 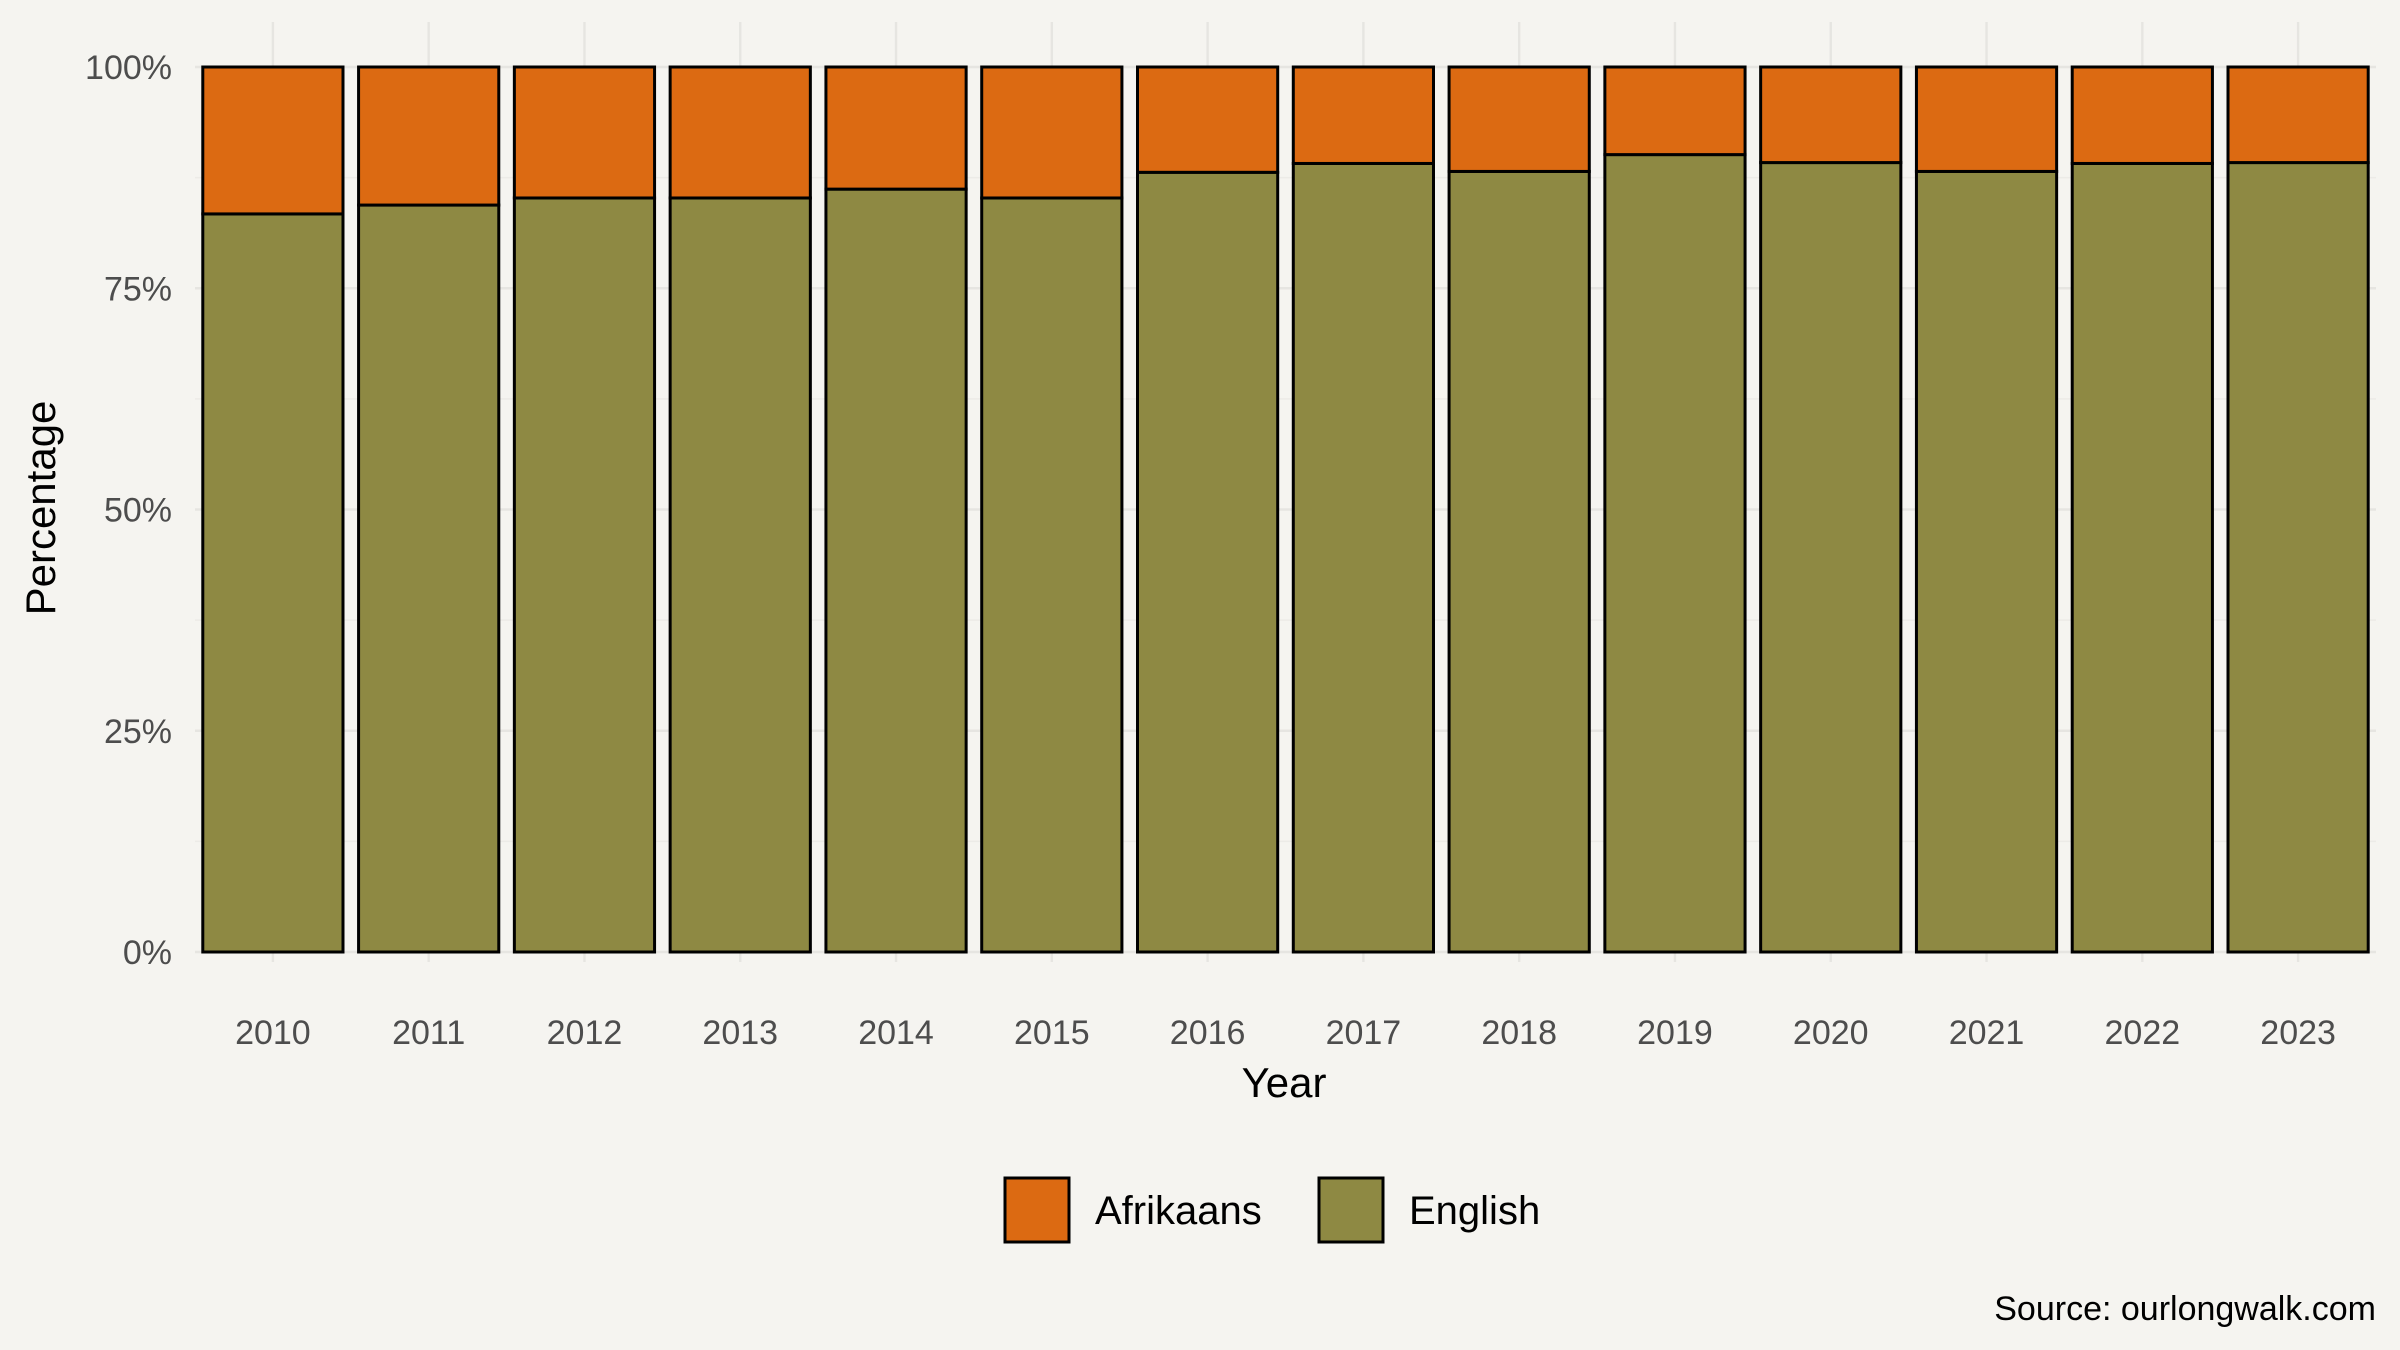 I want to click on bar-afrikaans-2010, so click(x=273, y=140).